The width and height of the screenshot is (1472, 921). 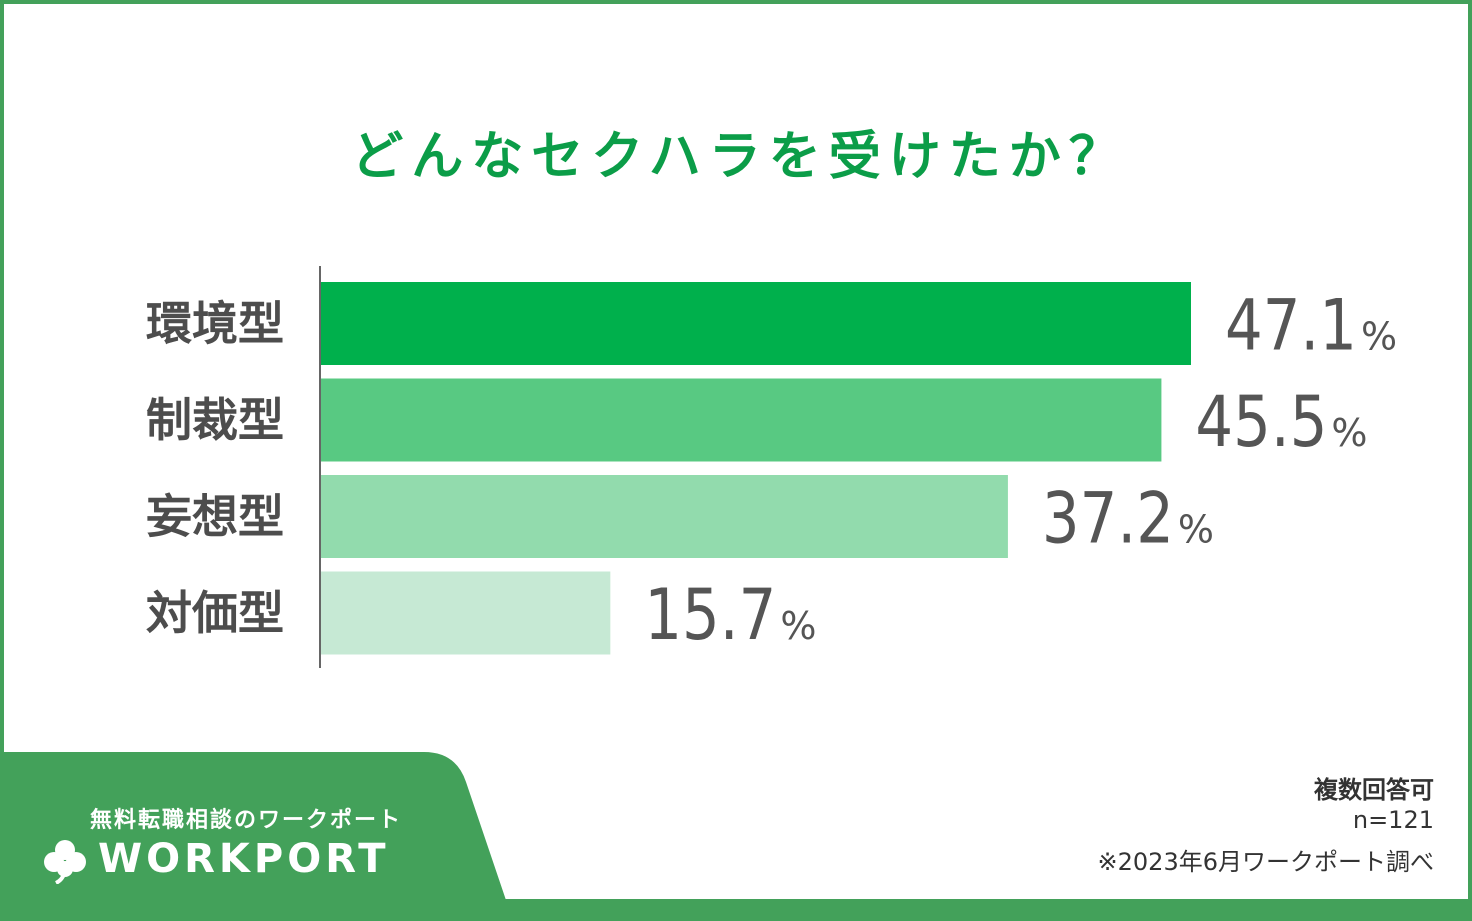 What do you see at coordinates (710, 615) in the screenshot?
I see `value-label: 15.7` at bounding box center [710, 615].